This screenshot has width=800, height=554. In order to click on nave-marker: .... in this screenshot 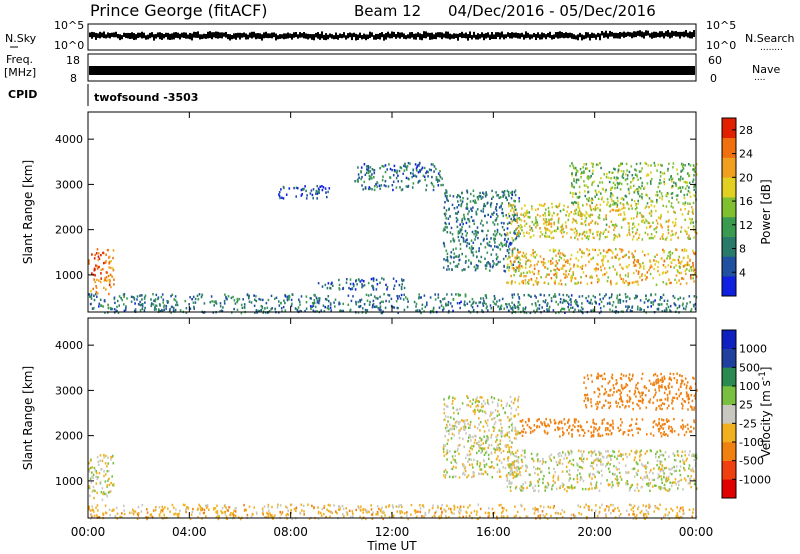, I will do `click(759, 78)`.